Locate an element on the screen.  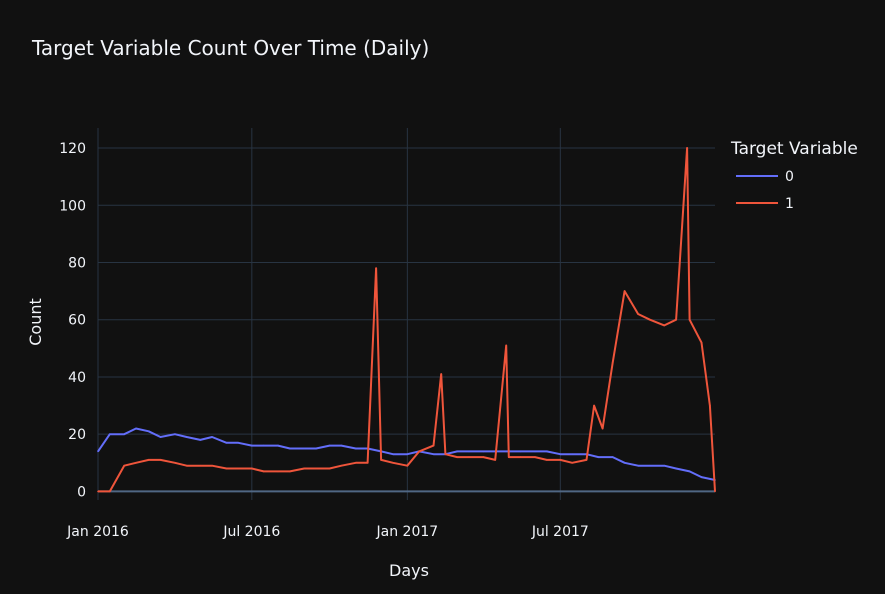
x-tick-label: Jan 2016 is located at coordinates (97, 532).